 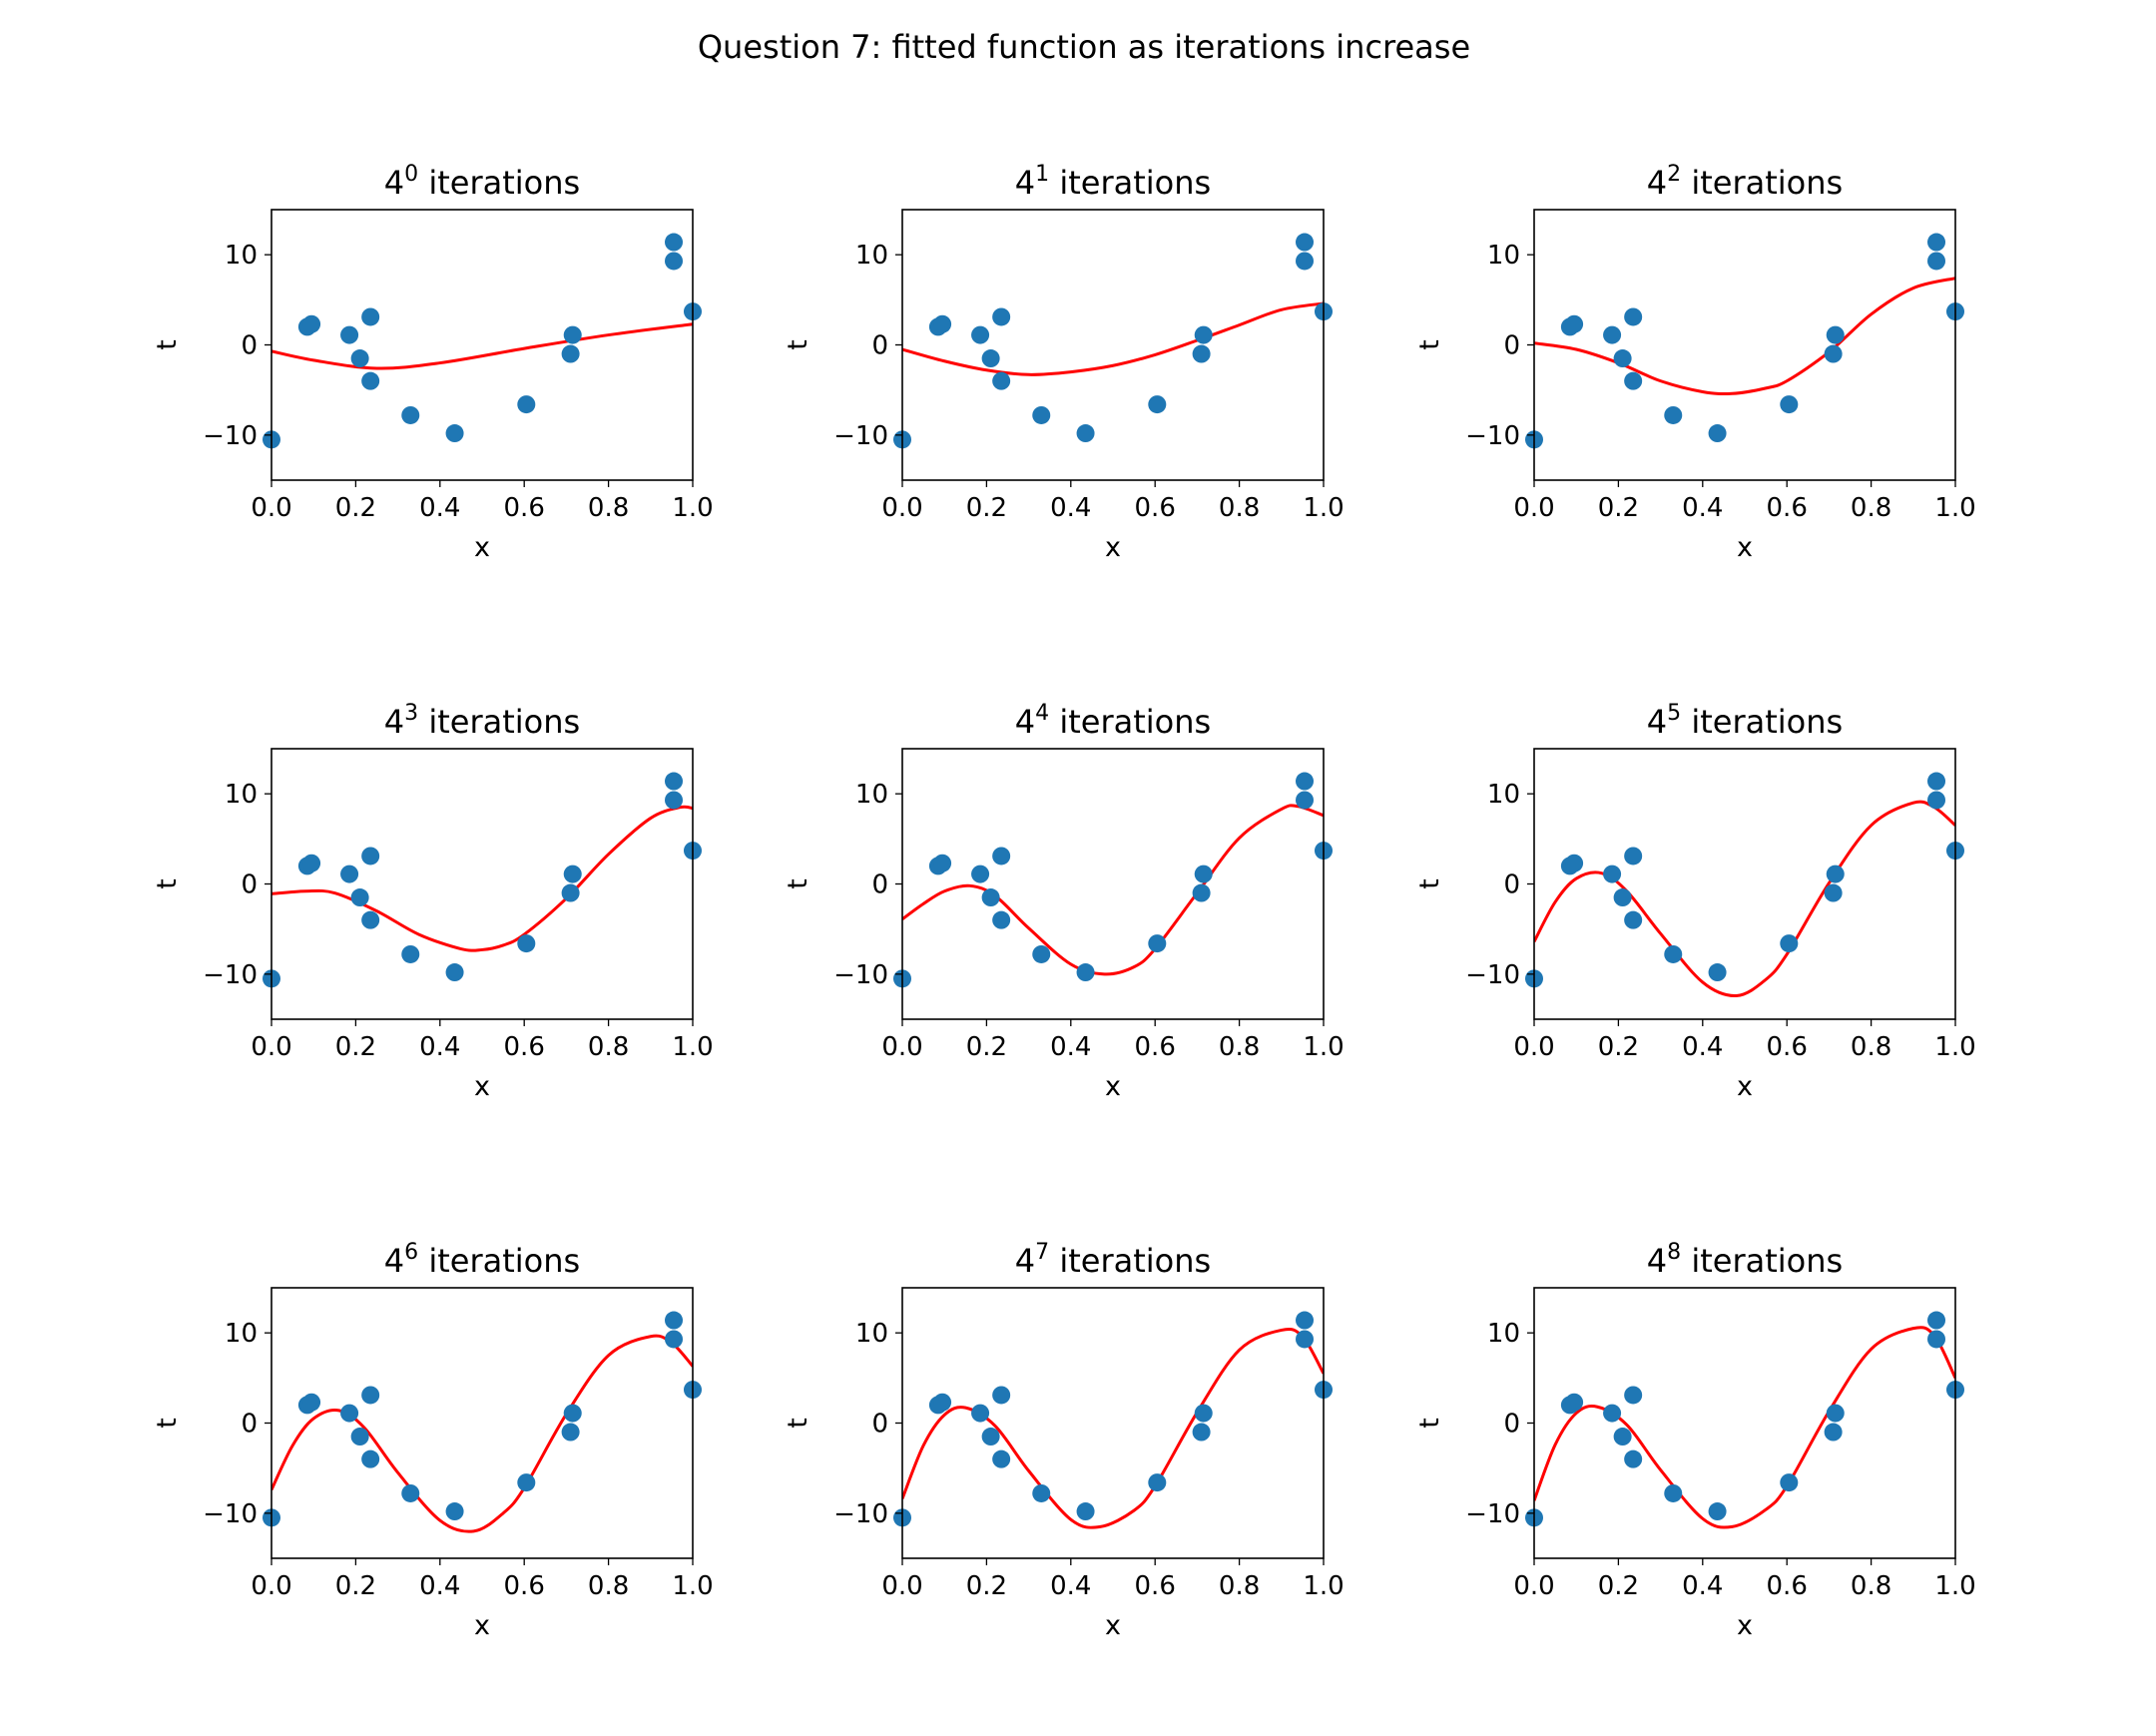 What do you see at coordinates (1064, 1440) in the screenshot?
I see `subplot-8: 0.0 0.2 0.4 0.6 0.8 1.0 10 0 −10 x t 47 iterations` at bounding box center [1064, 1440].